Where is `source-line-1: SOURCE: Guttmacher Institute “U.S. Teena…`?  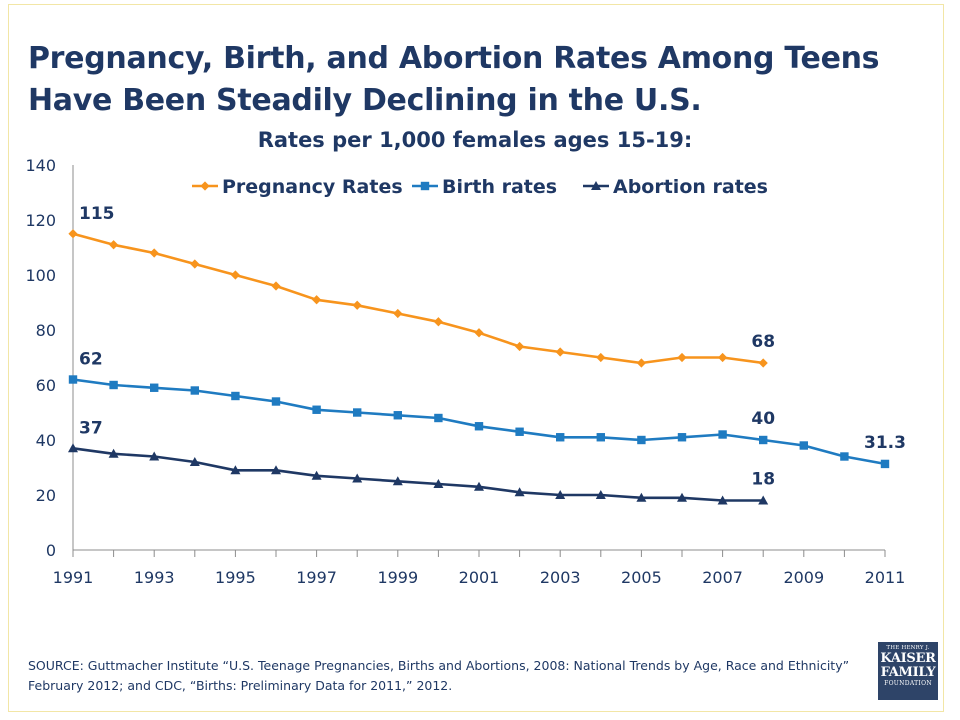 source-line-1: SOURCE: Guttmacher Institute “U.S. Teena… is located at coordinates (439, 665).